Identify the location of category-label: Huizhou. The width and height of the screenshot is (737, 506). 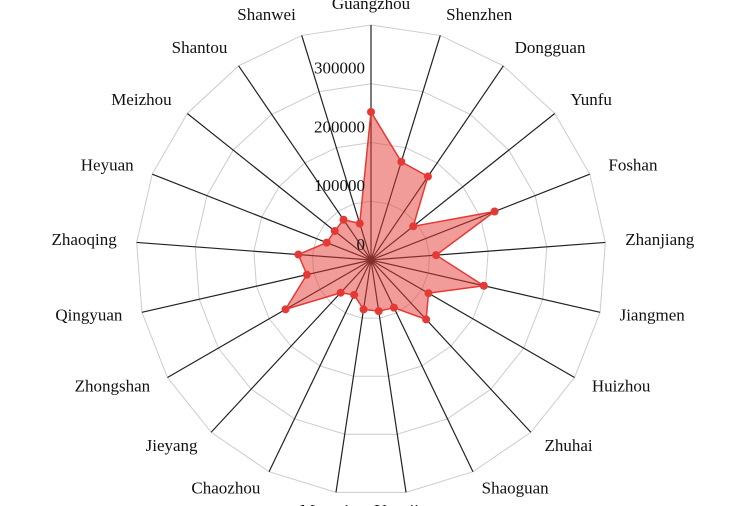
(621, 385).